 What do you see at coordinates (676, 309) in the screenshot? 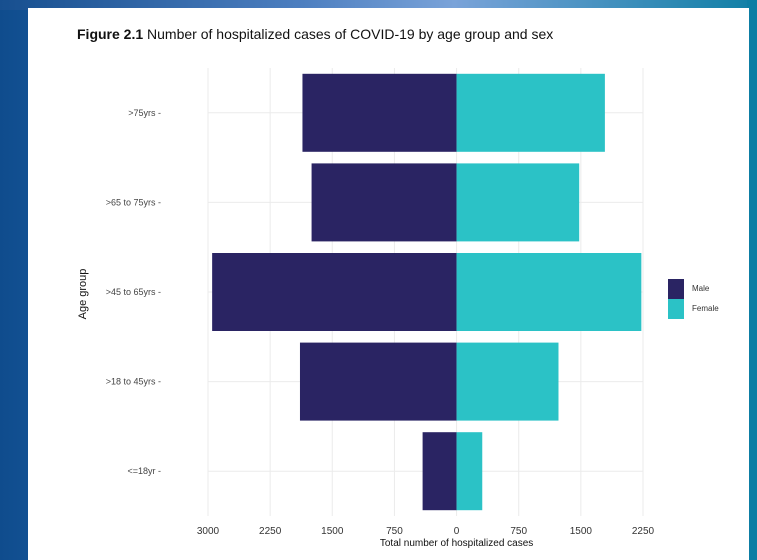
I see `legend-swatch-female` at bounding box center [676, 309].